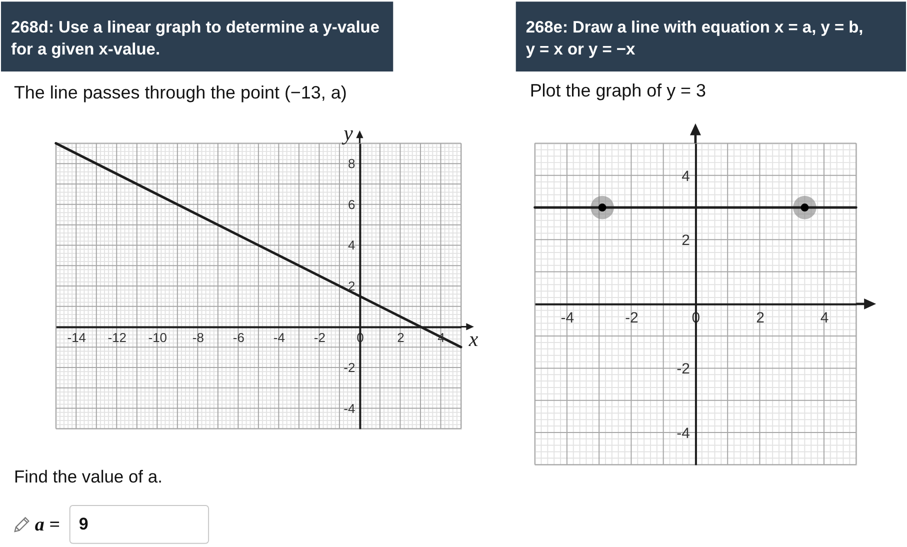 The width and height of the screenshot is (907, 547). I want to click on chart-title: 268d: Use a linear graph to determine a y-value for a given x-value., so click(195, 38).